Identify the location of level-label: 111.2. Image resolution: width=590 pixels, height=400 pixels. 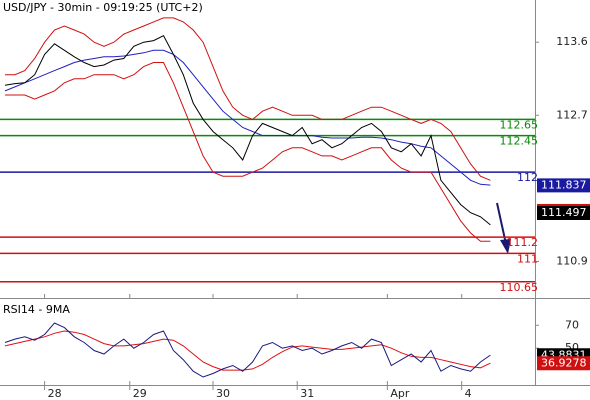
(523, 242).